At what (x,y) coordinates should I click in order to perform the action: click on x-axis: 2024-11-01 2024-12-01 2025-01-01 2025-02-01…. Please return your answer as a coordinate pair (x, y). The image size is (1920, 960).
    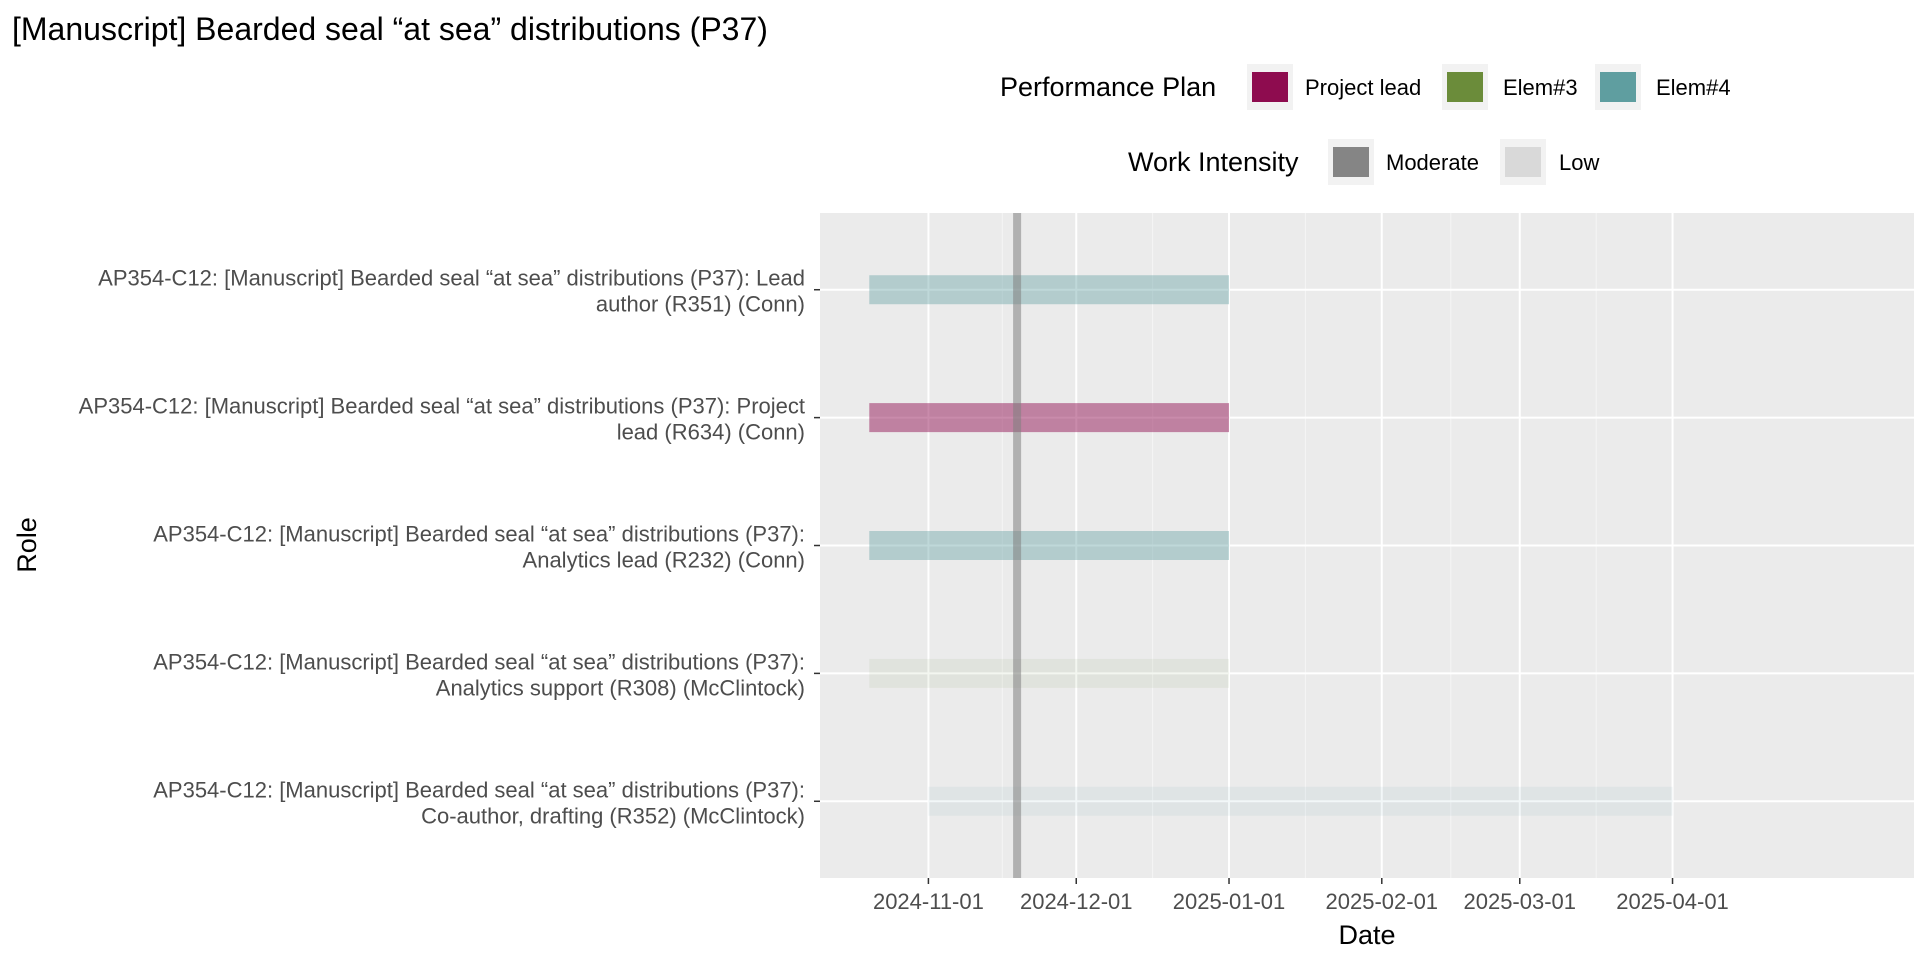
    Looking at the image, I should click on (1301, 896).